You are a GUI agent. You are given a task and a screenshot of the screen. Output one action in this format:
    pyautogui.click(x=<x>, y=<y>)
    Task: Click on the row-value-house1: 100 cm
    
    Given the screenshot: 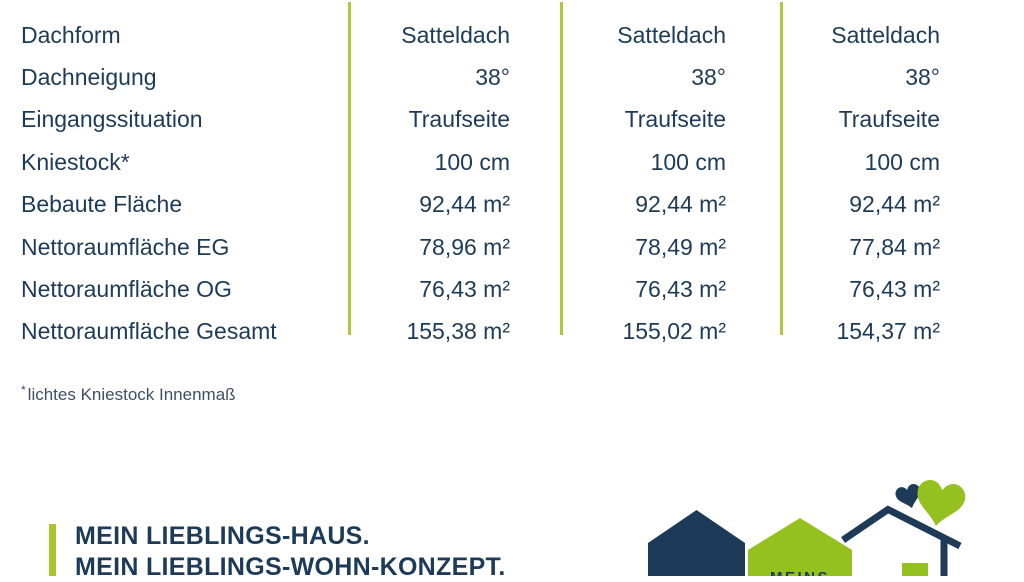 What is the action you would take?
    pyautogui.click(x=454, y=162)
    